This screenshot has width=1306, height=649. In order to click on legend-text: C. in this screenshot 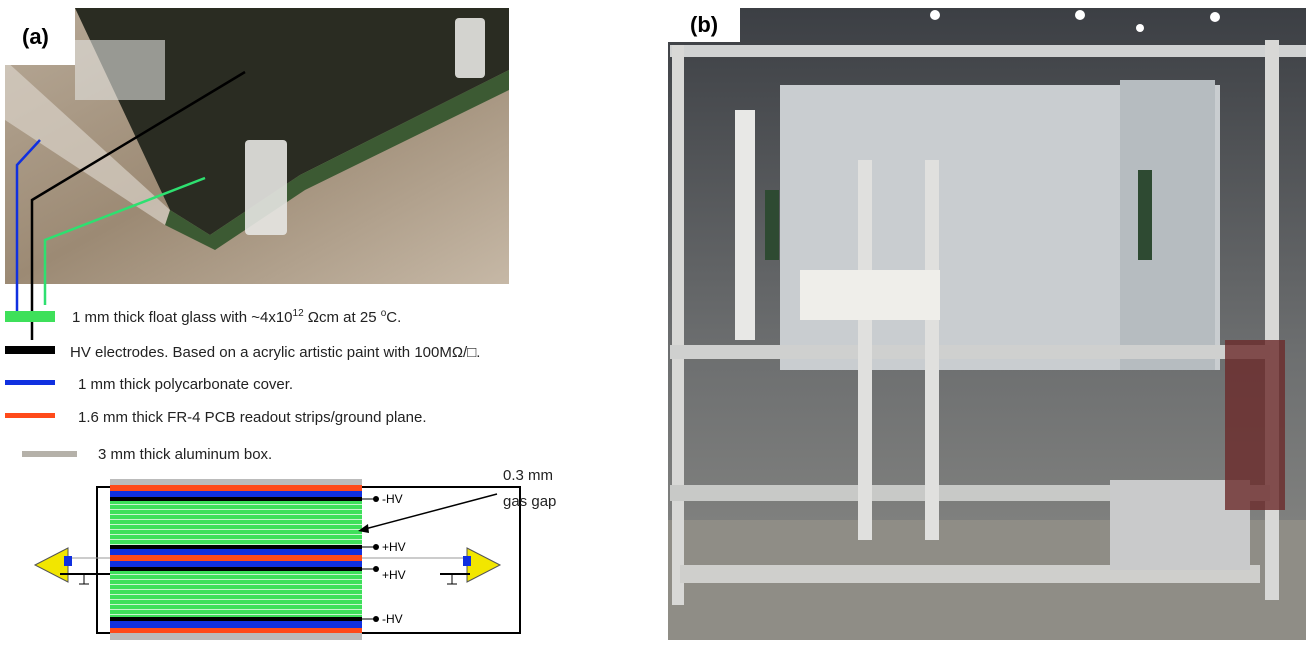, I will do `click(393, 317)`.